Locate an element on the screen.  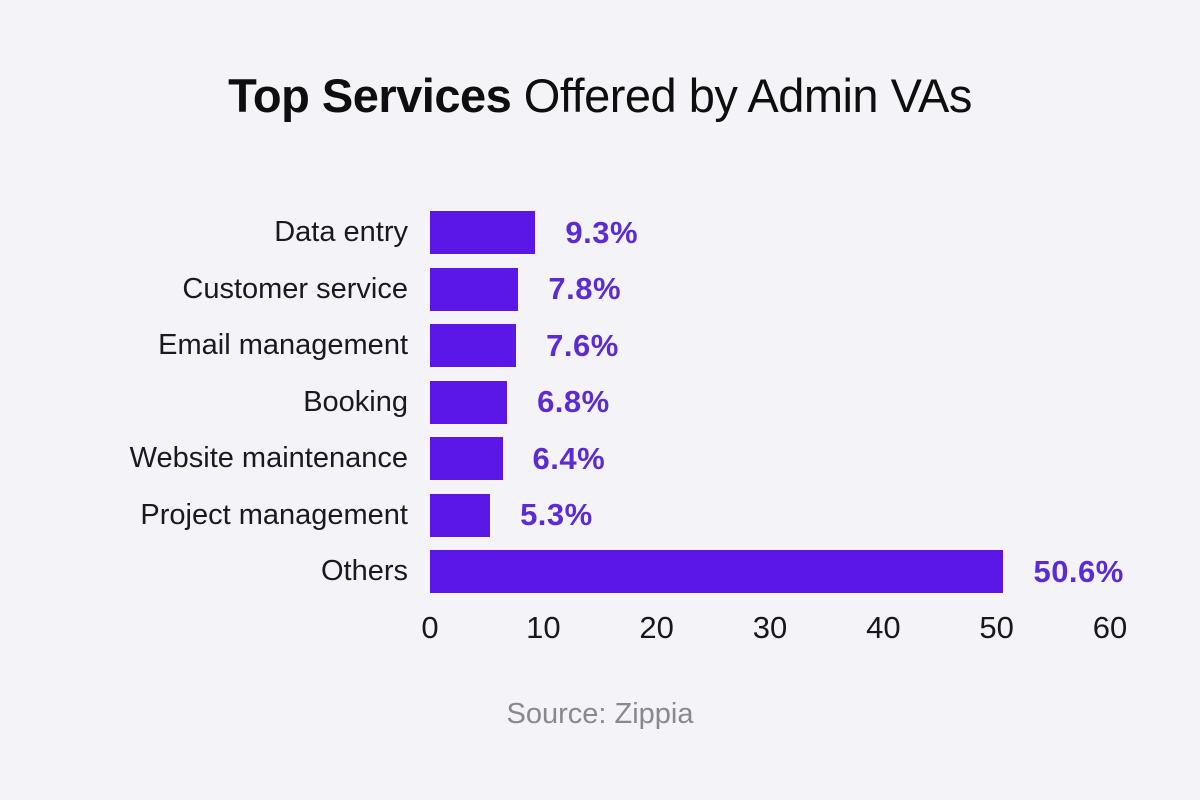
value-label: 9.3% is located at coordinates (602, 232).